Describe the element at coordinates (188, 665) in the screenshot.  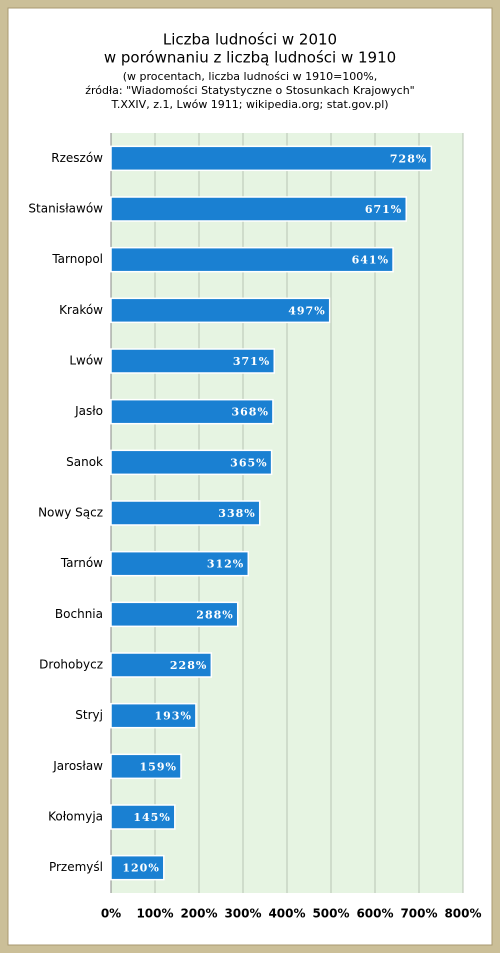
I see `value-label: 228%` at that location.